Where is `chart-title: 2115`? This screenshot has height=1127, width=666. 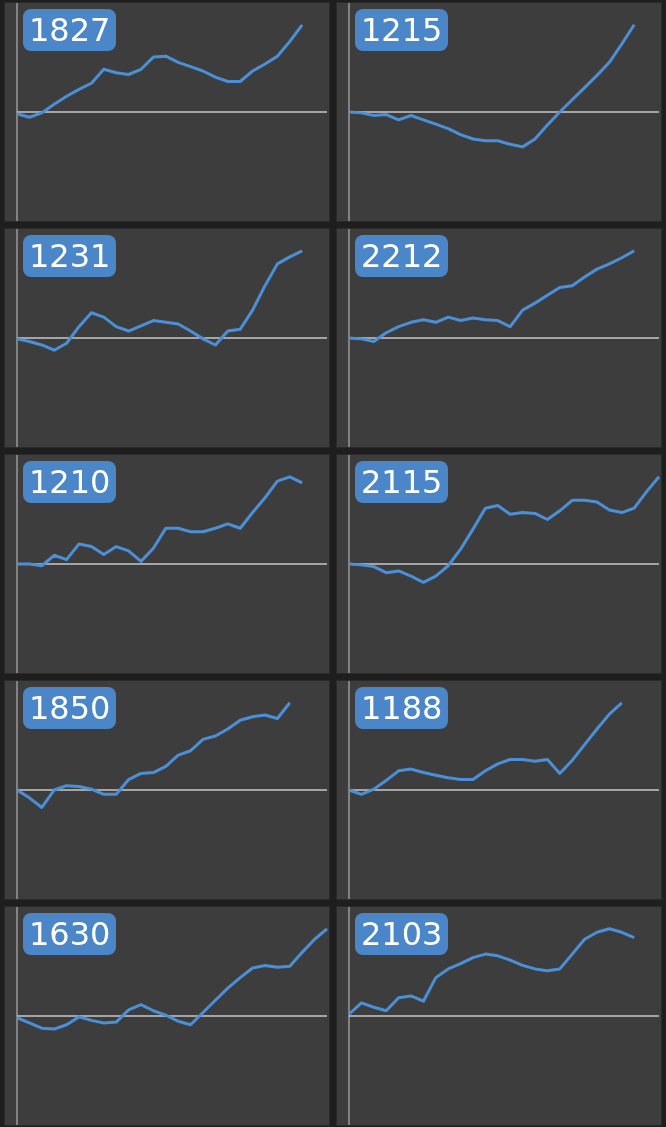 chart-title: 2115 is located at coordinates (402, 482).